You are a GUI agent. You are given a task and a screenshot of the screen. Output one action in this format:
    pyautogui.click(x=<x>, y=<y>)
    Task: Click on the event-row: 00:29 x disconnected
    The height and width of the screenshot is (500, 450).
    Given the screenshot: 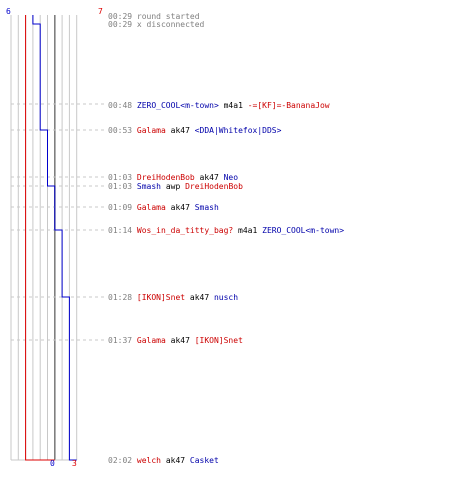 What is the action you would take?
    pyautogui.click(x=156, y=25)
    